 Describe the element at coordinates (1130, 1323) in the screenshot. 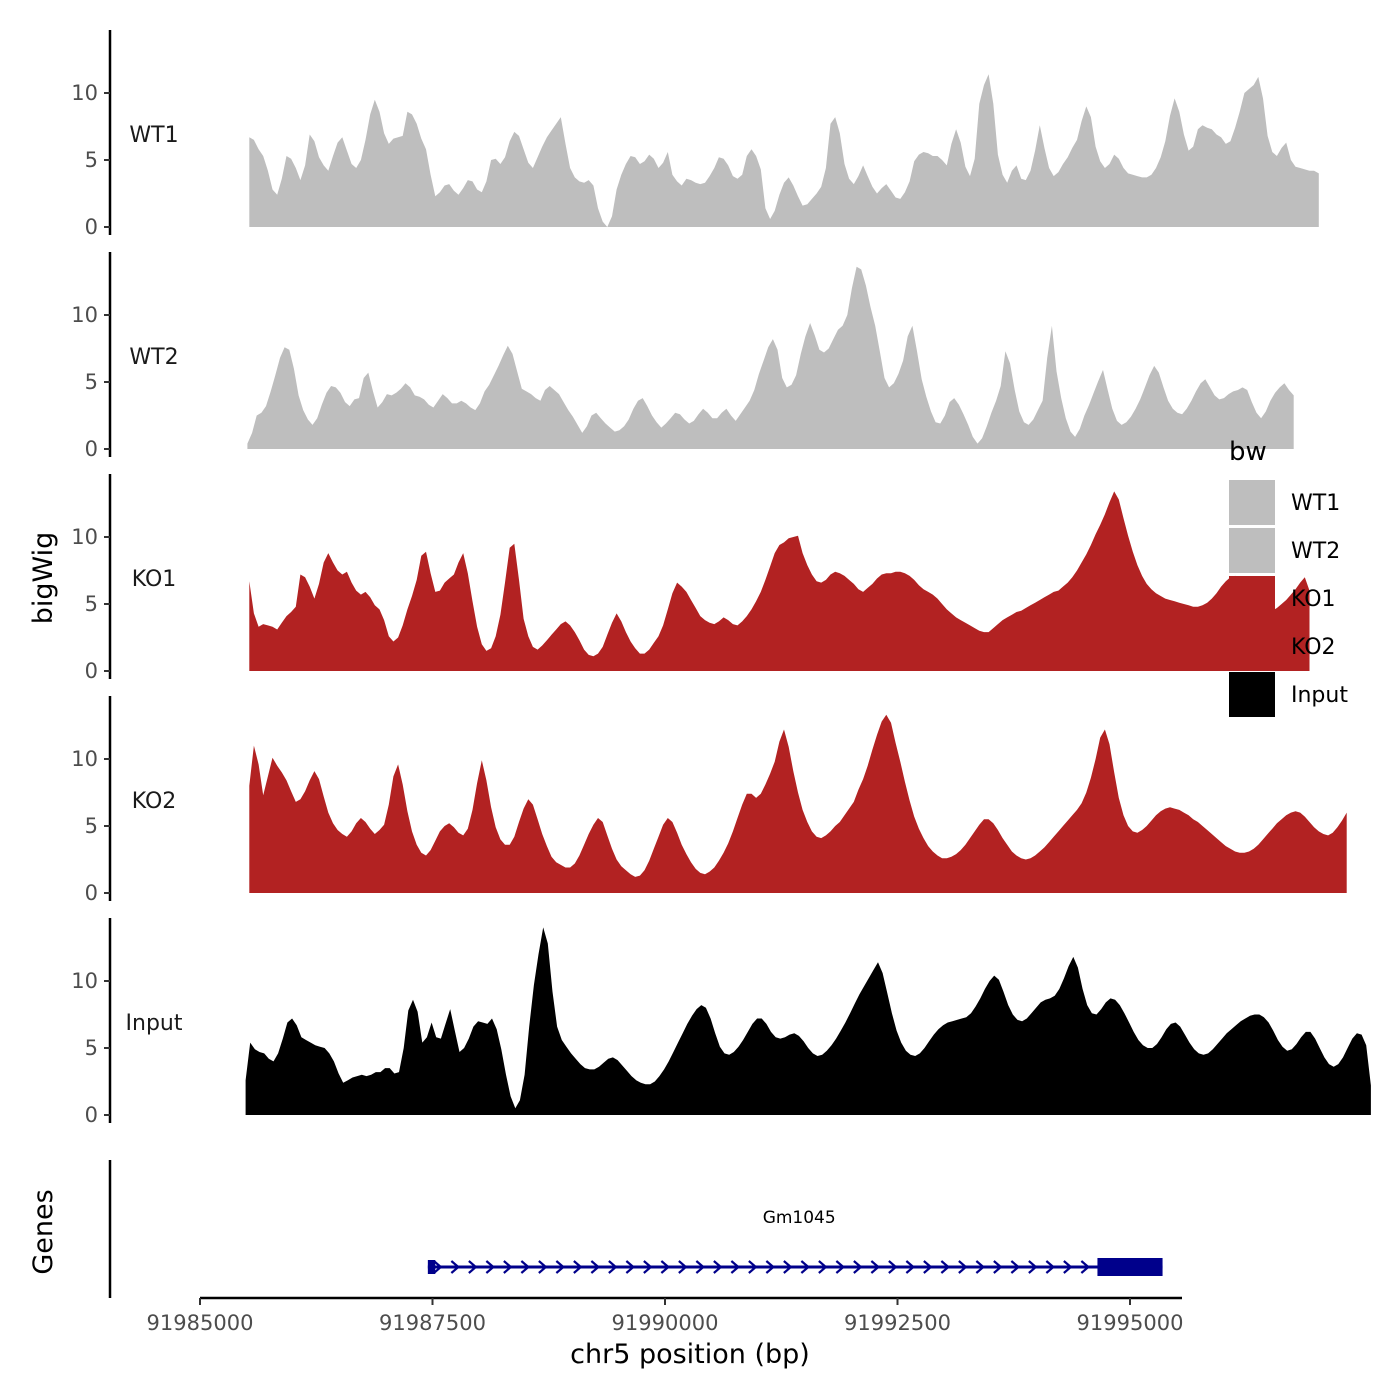

I see `x-tick-label: 91995000` at that location.